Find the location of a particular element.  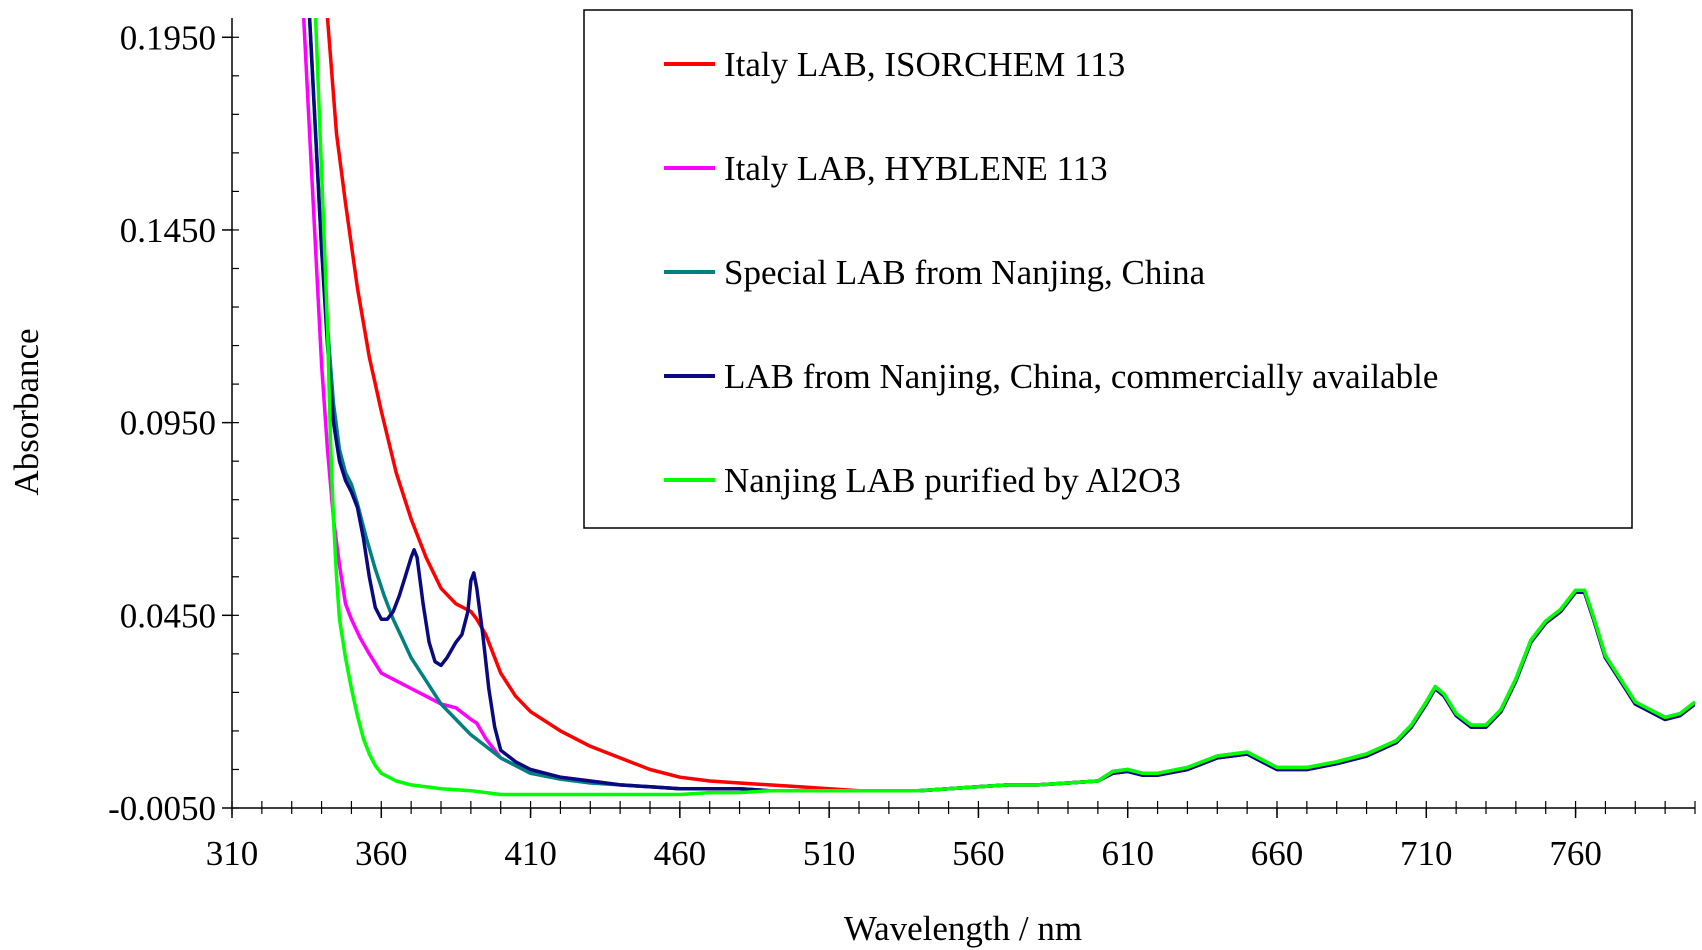

y-tick-label: 0.0450 is located at coordinates (168, 615).